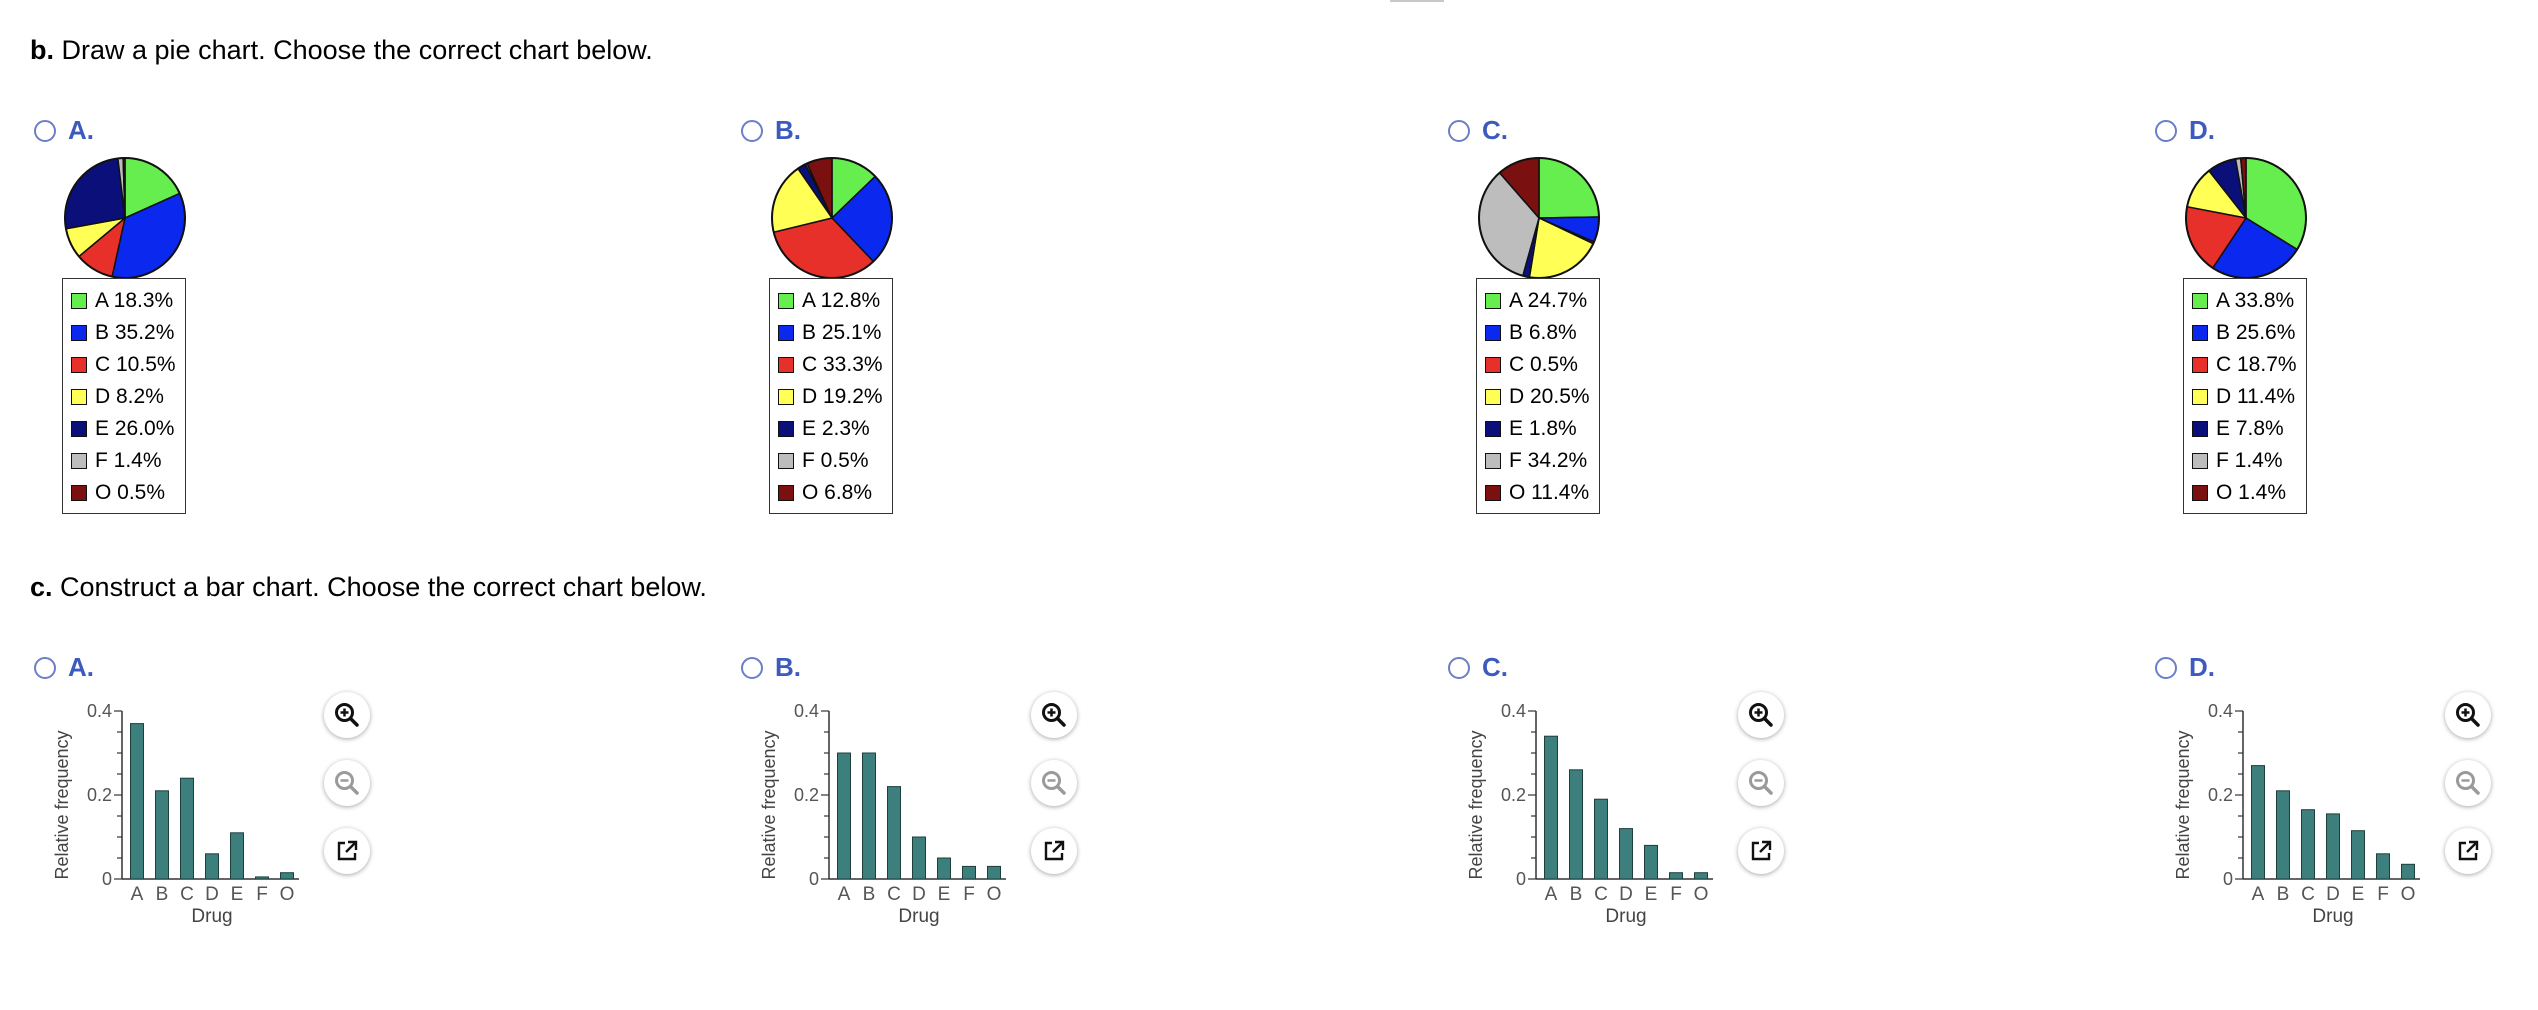 The height and width of the screenshot is (1010, 2538). Describe the element at coordinates (2200, 397) in the screenshot. I see `legend-swatch-d` at that location.